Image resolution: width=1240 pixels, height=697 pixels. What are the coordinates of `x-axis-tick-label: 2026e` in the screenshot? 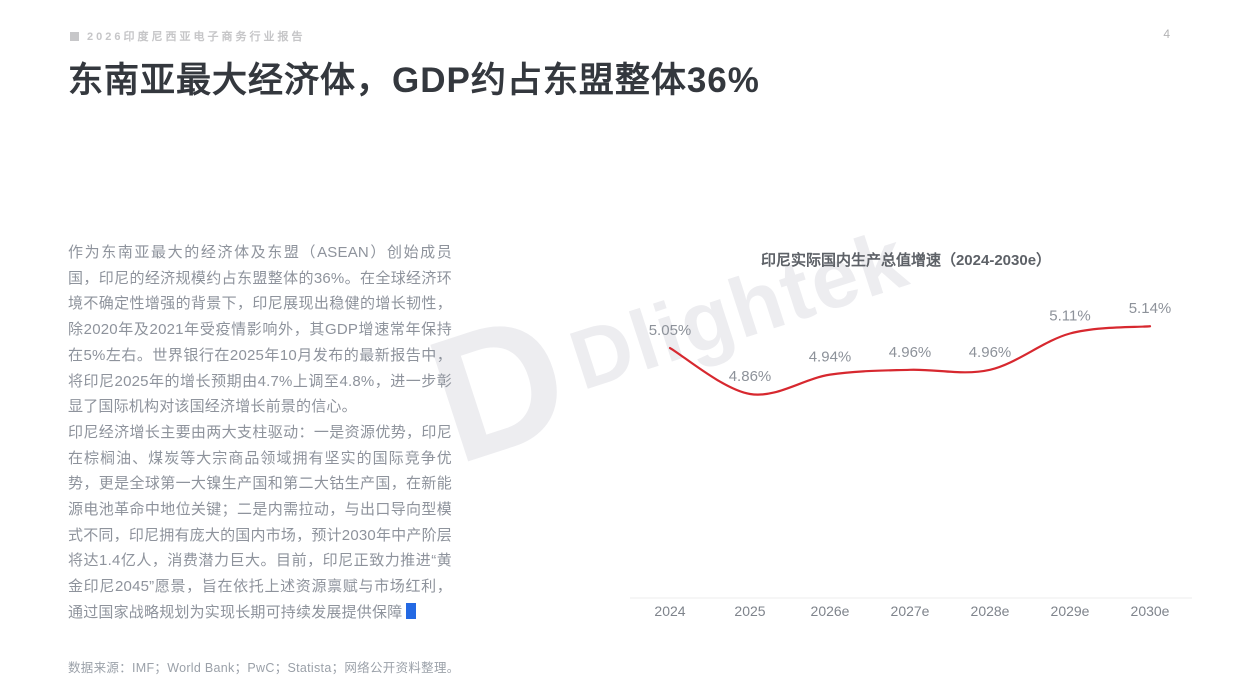 It's located at (830, 611).